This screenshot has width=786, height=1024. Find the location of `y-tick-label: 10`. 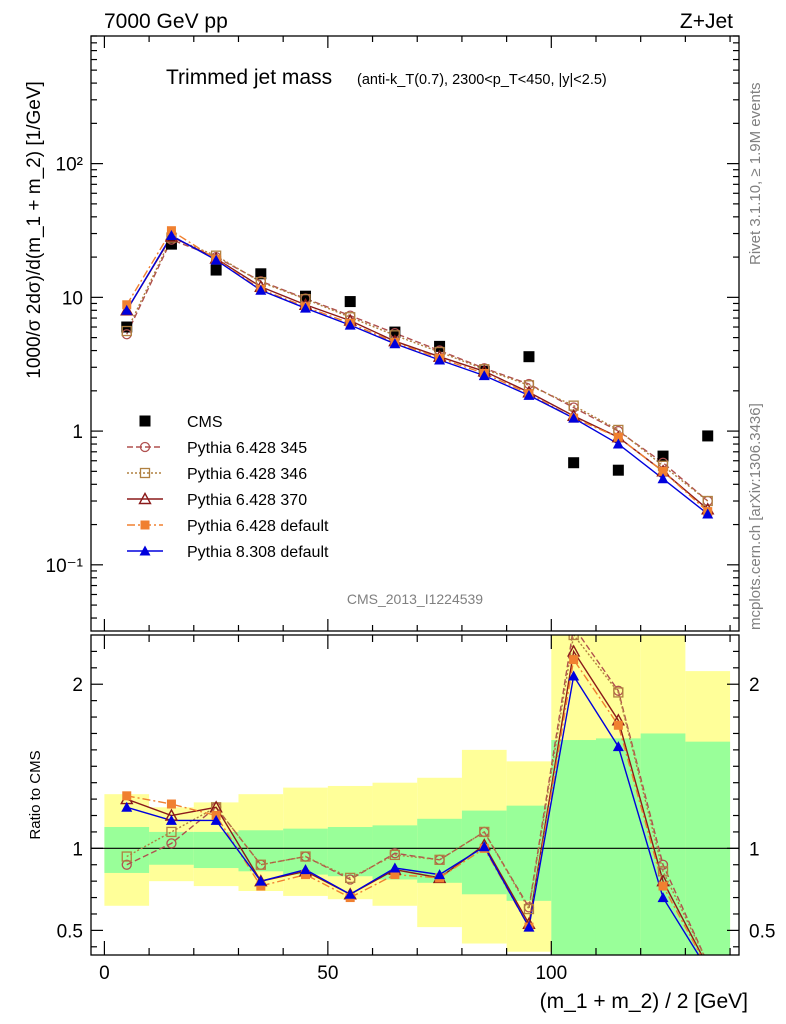

y-tick-label: 10 is located at coordinates (72, 298).